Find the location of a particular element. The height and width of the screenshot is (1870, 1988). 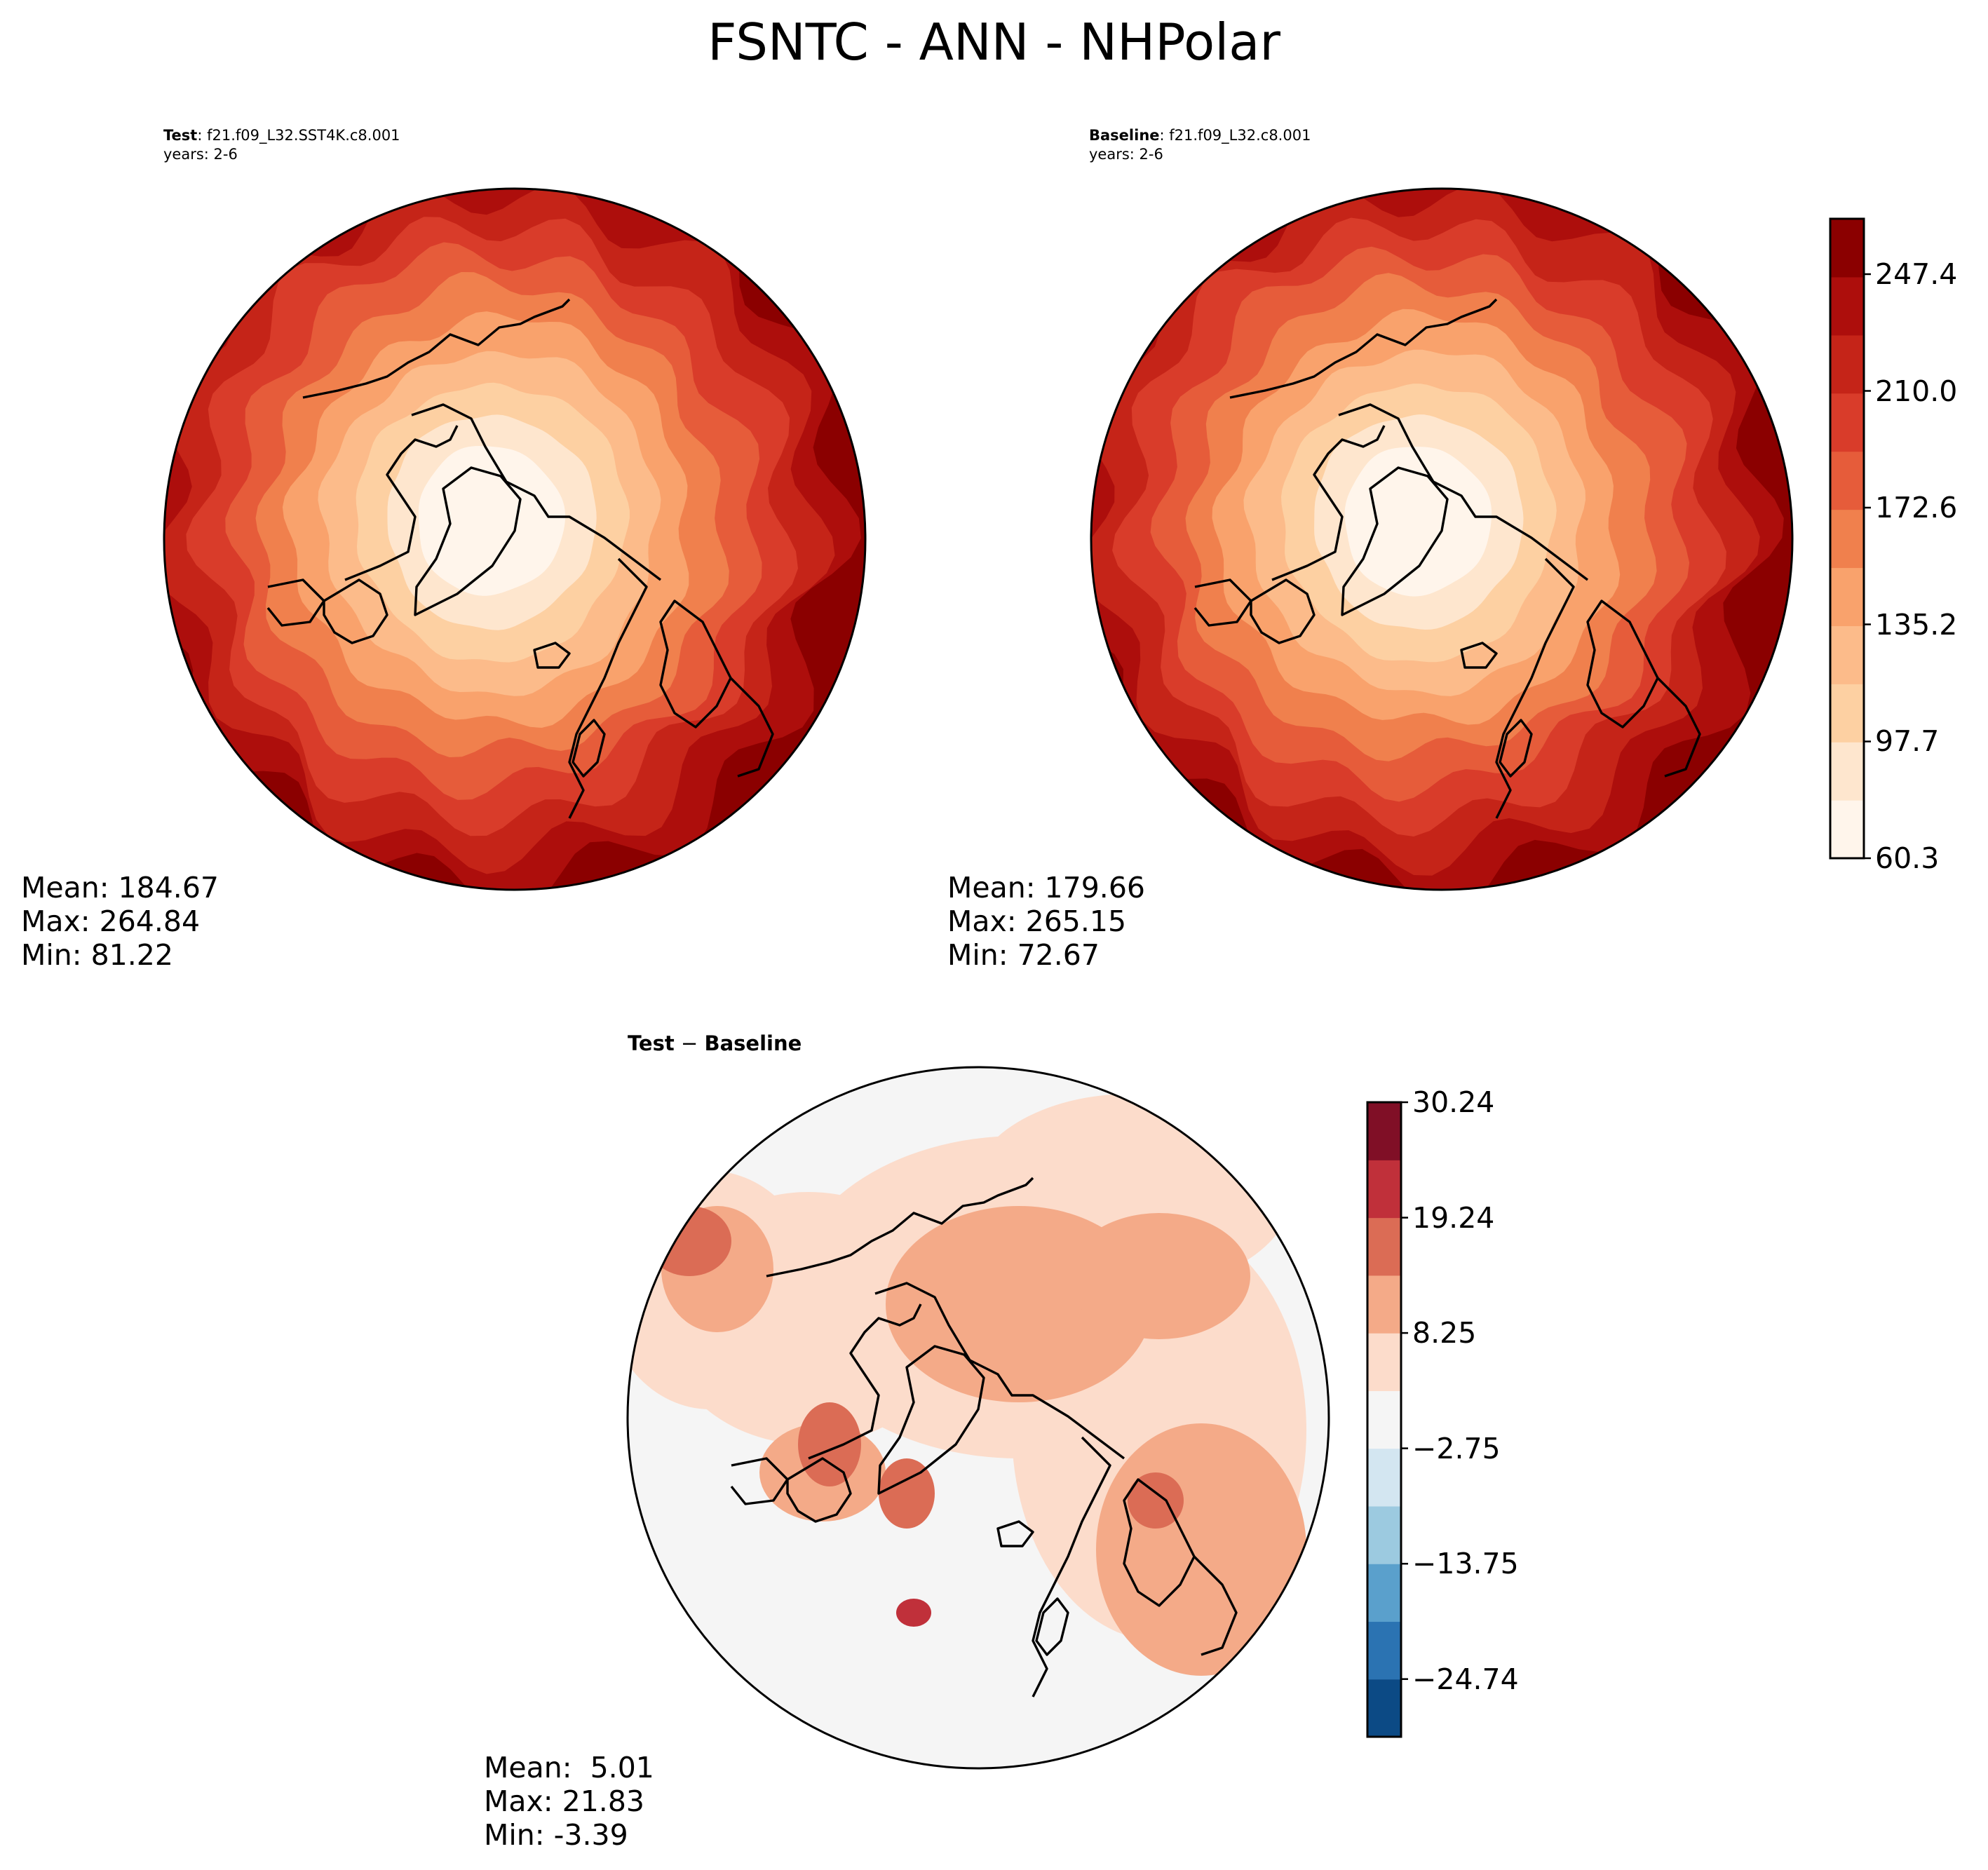

baseline-years: years: 2-6 is located at coordinates (1126, 154).